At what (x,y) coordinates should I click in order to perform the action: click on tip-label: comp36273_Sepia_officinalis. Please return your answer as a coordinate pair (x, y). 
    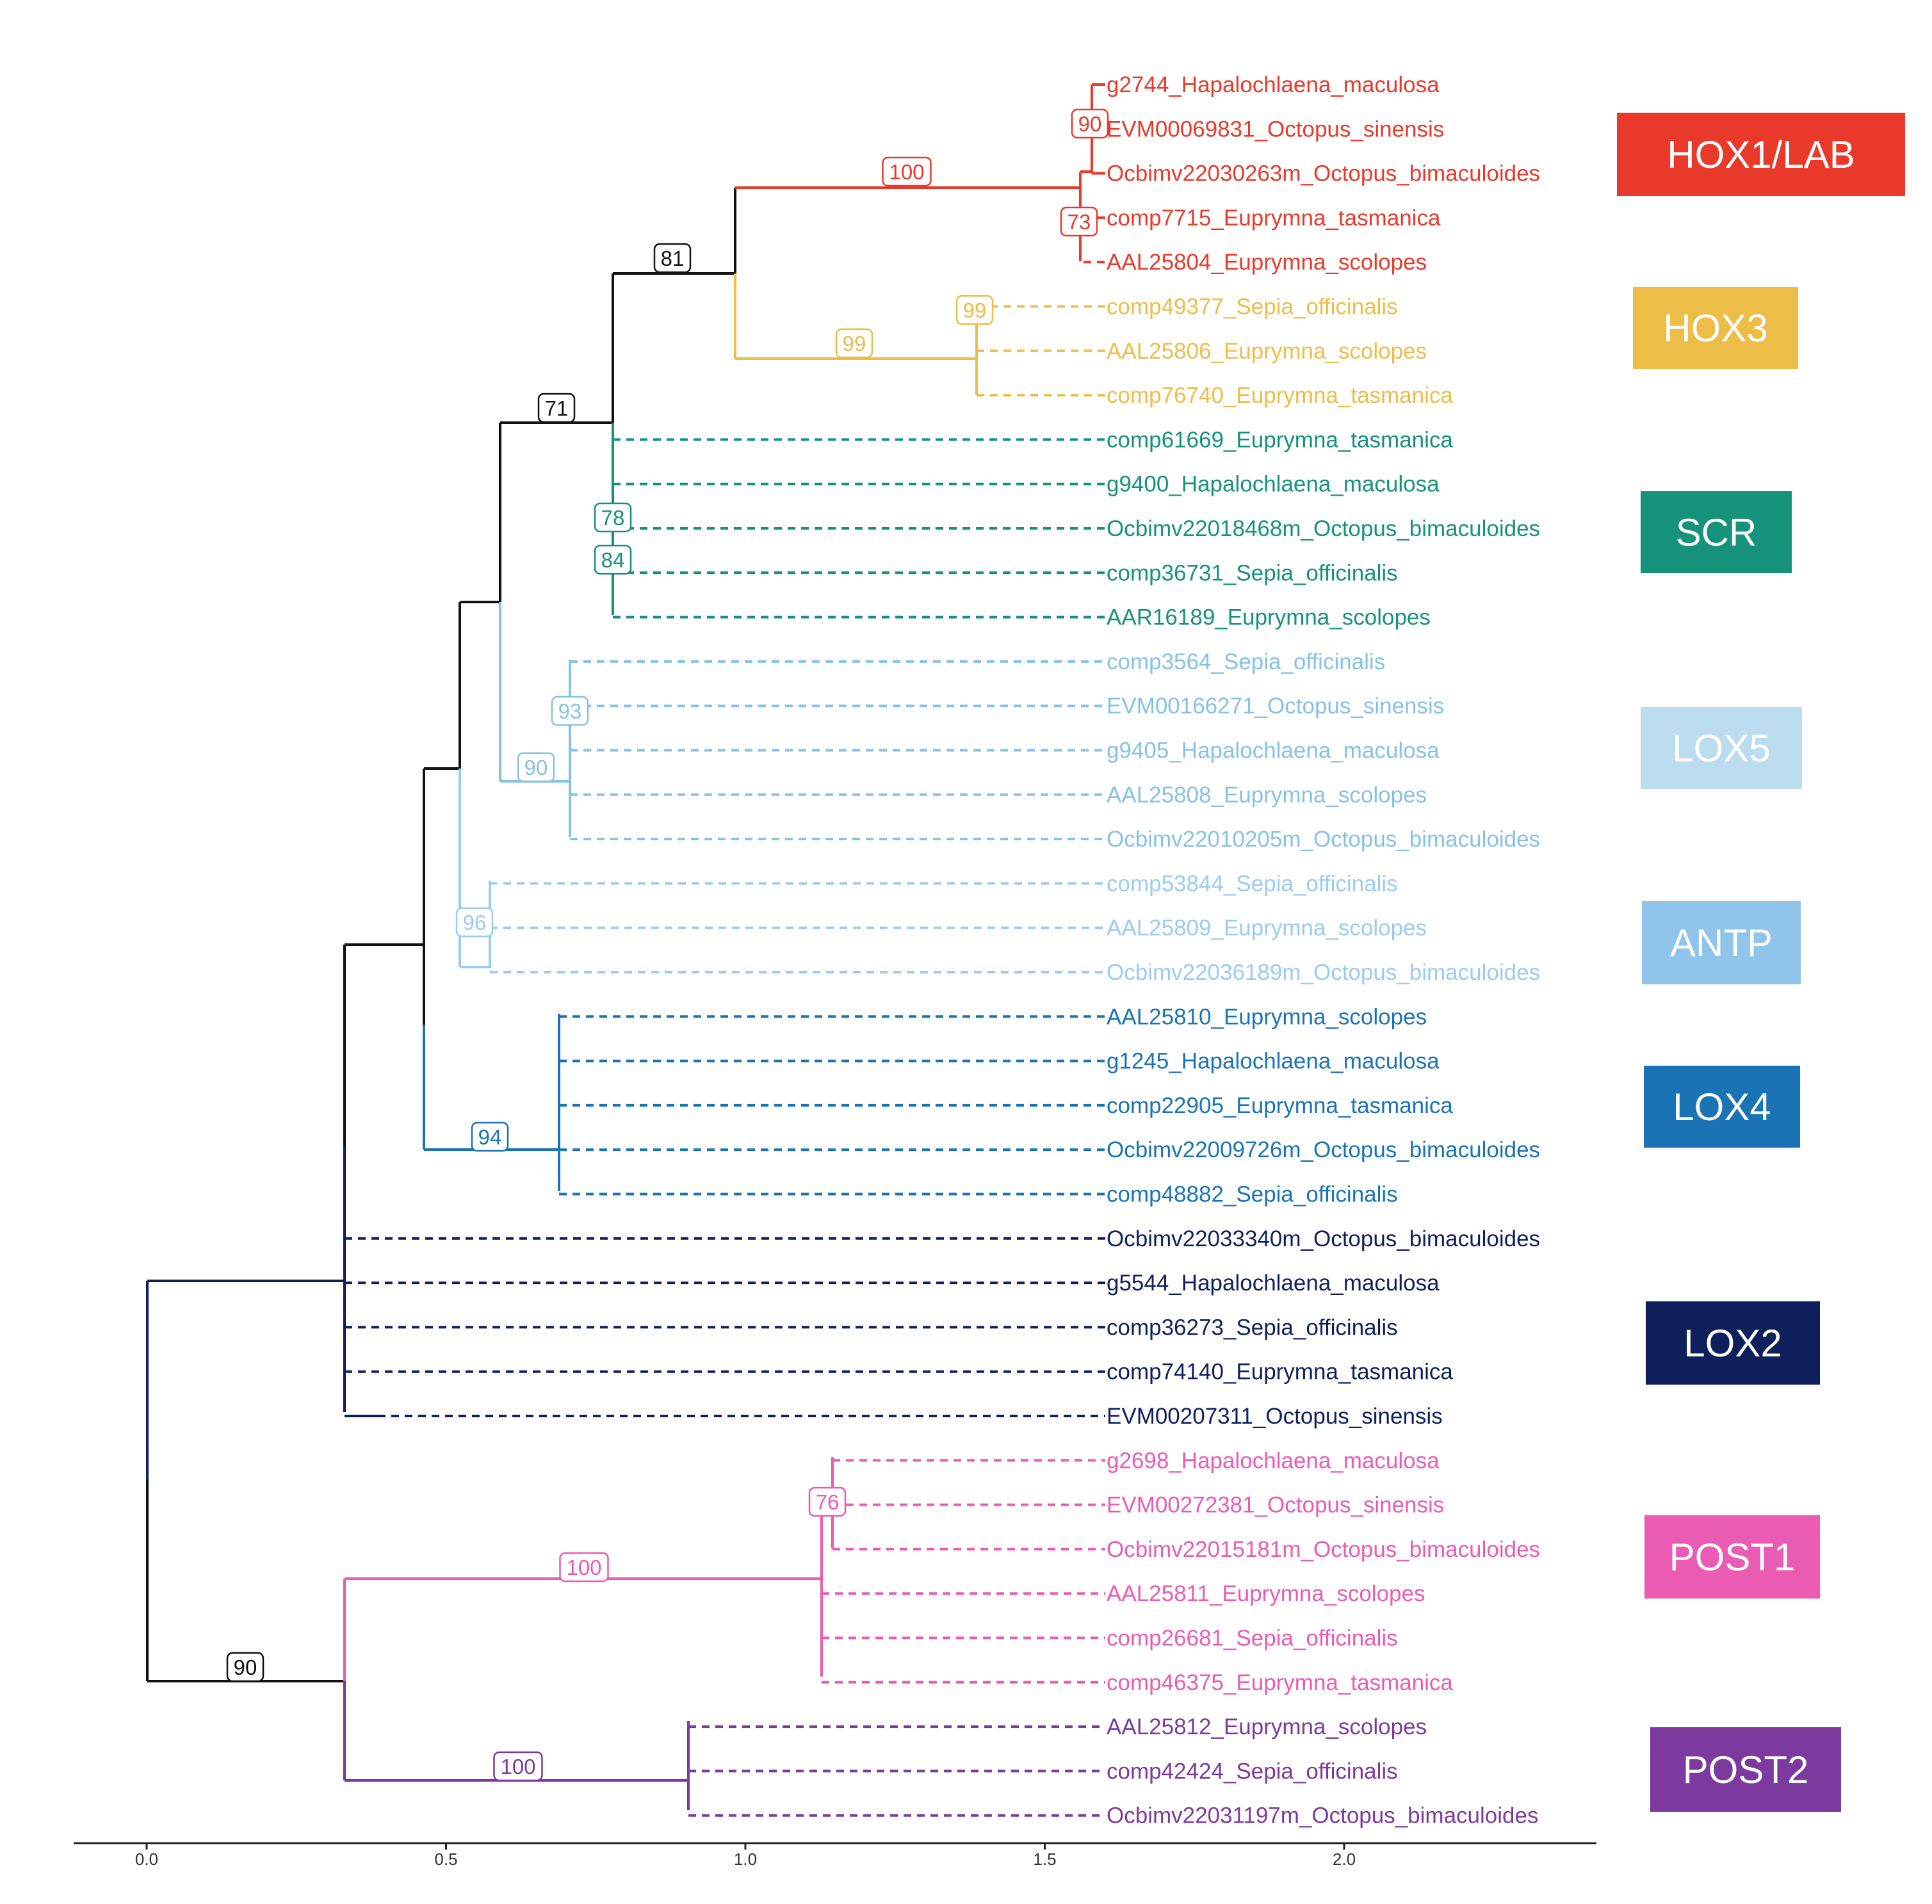
    Looking at the image, I should click on (1252, 1327).